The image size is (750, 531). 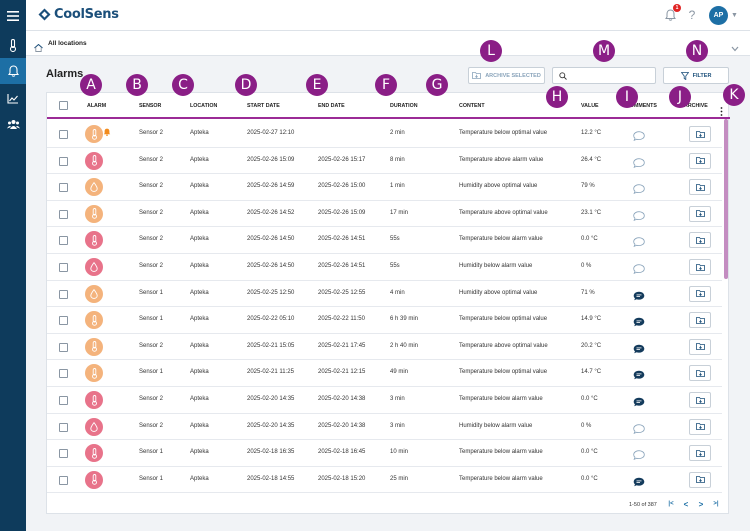 I want to click on page-title: Alarms, so click(x=65, y=74).